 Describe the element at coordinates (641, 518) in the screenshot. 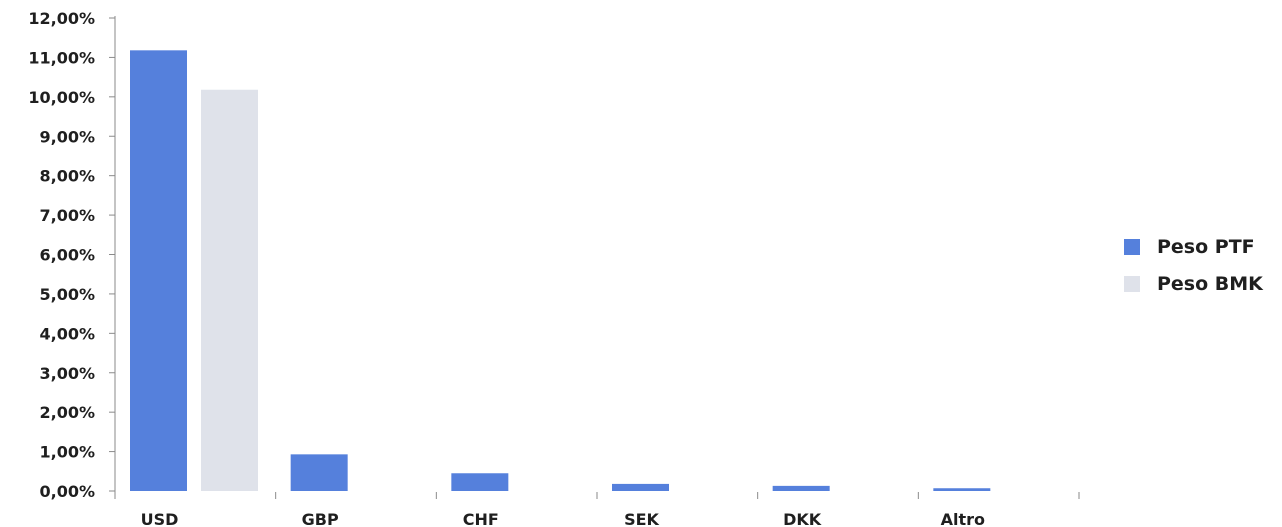

I see `x-tick-label: SEK` at that location.